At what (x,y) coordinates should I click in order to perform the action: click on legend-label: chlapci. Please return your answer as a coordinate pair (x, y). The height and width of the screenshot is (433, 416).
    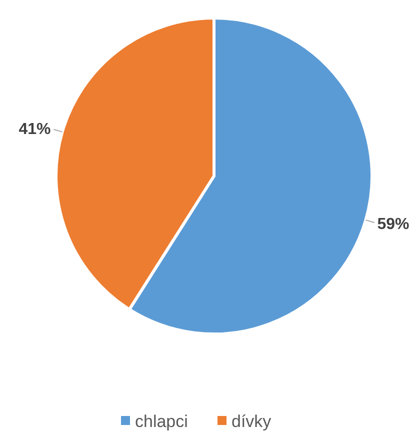
    Looking at the image, I should click on (161, 421).